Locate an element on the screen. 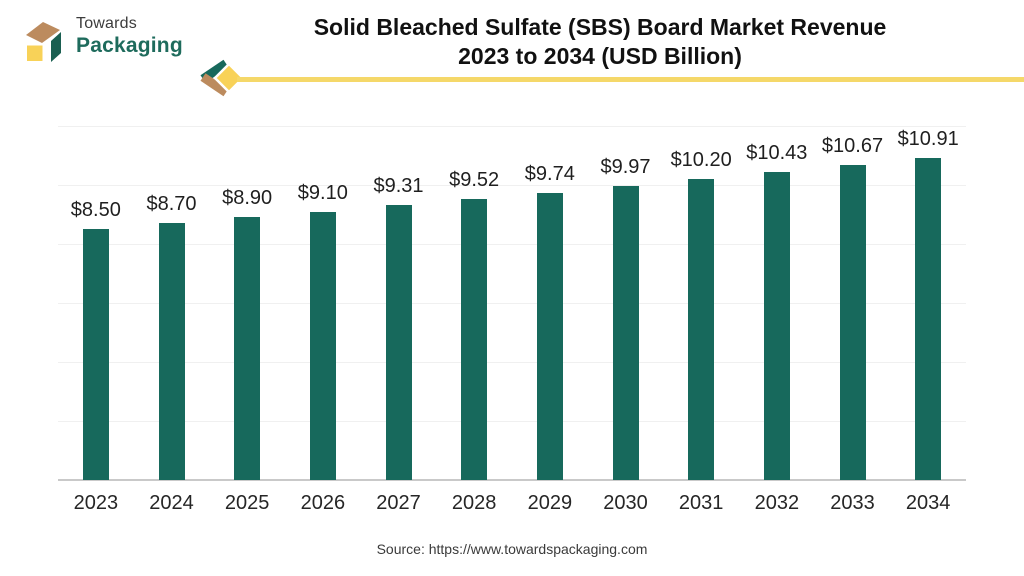 This screenshot has height=576, width=1024. bar-2026 is located at coordinates (322, 345).